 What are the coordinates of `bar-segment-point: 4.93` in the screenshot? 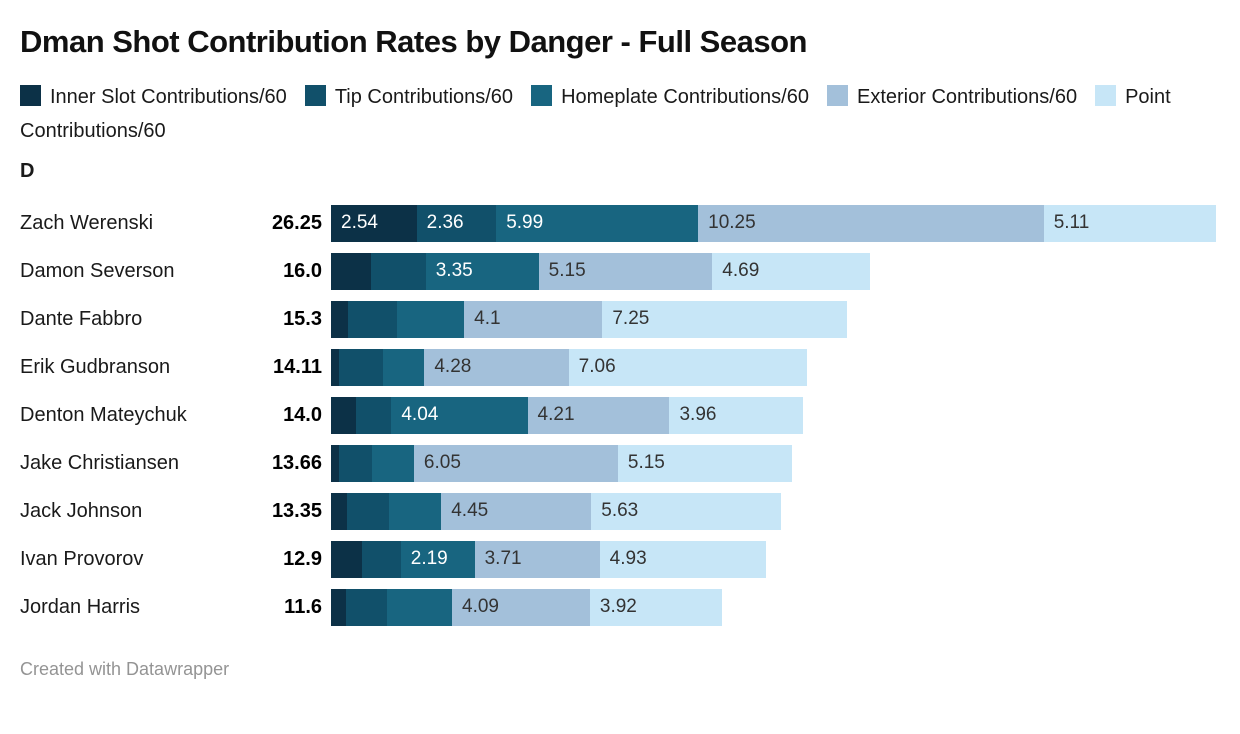 It's located at (682, 559).